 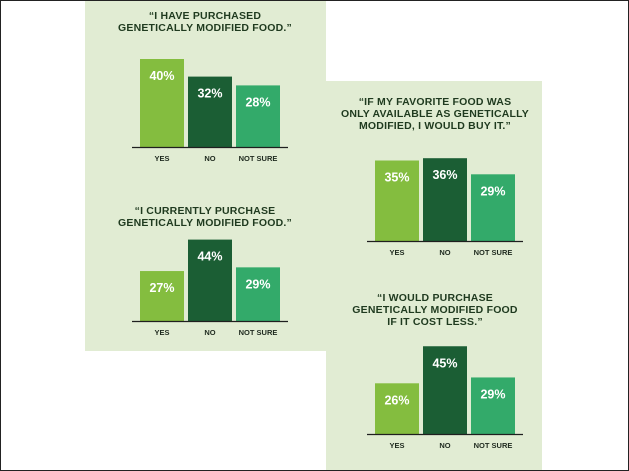 I want to click on chart-title-line: GENETICALLY MODIFIED FOOD, so click(x=435, y=310).